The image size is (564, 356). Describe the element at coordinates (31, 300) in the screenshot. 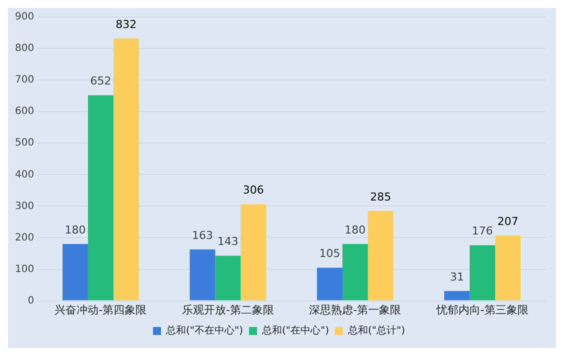

I see `y-tick-label: 0` at that location.